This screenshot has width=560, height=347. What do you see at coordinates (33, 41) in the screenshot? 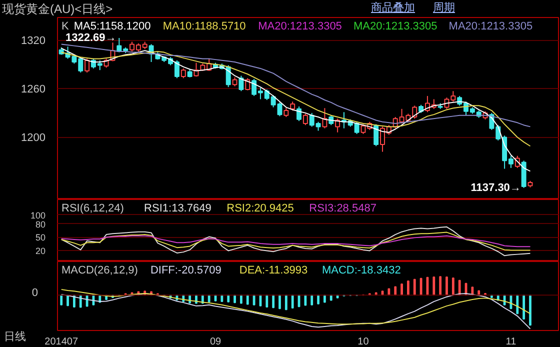
I see `y-tick-label: 1320` at bounding box center [33, 41].